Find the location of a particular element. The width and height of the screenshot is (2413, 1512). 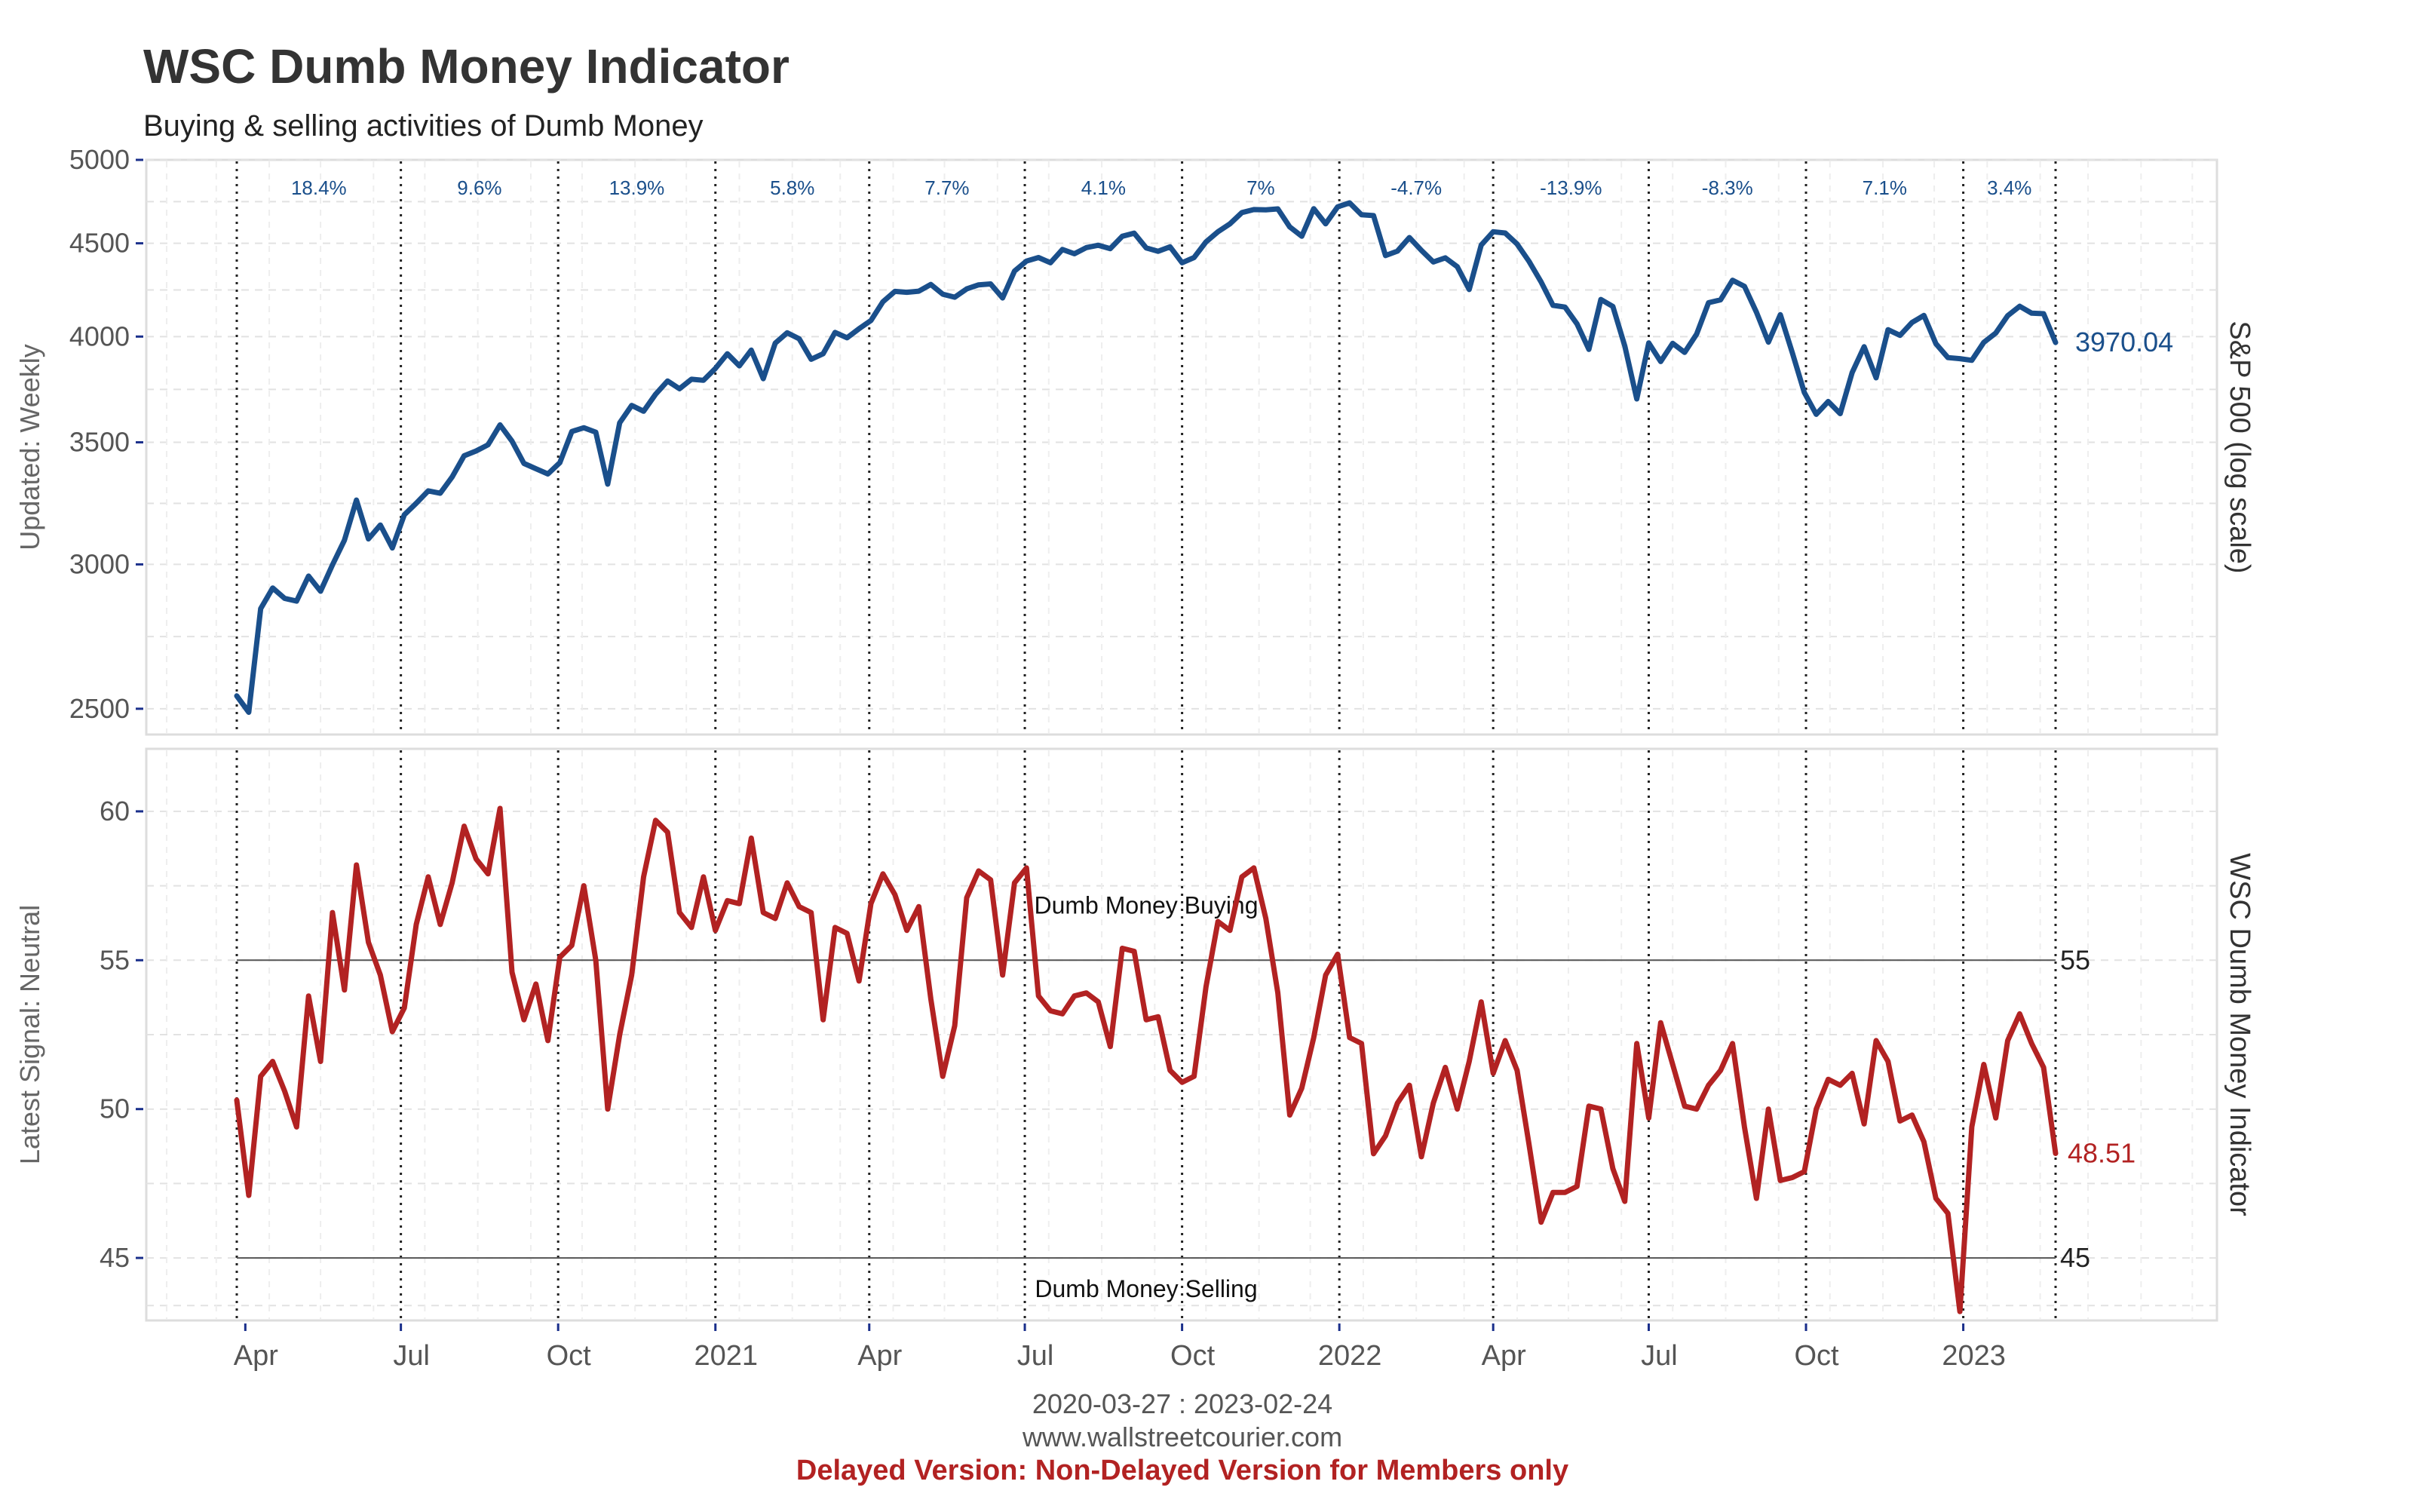

x-tick-label: Oct is located at coordinates (1193, 1356).